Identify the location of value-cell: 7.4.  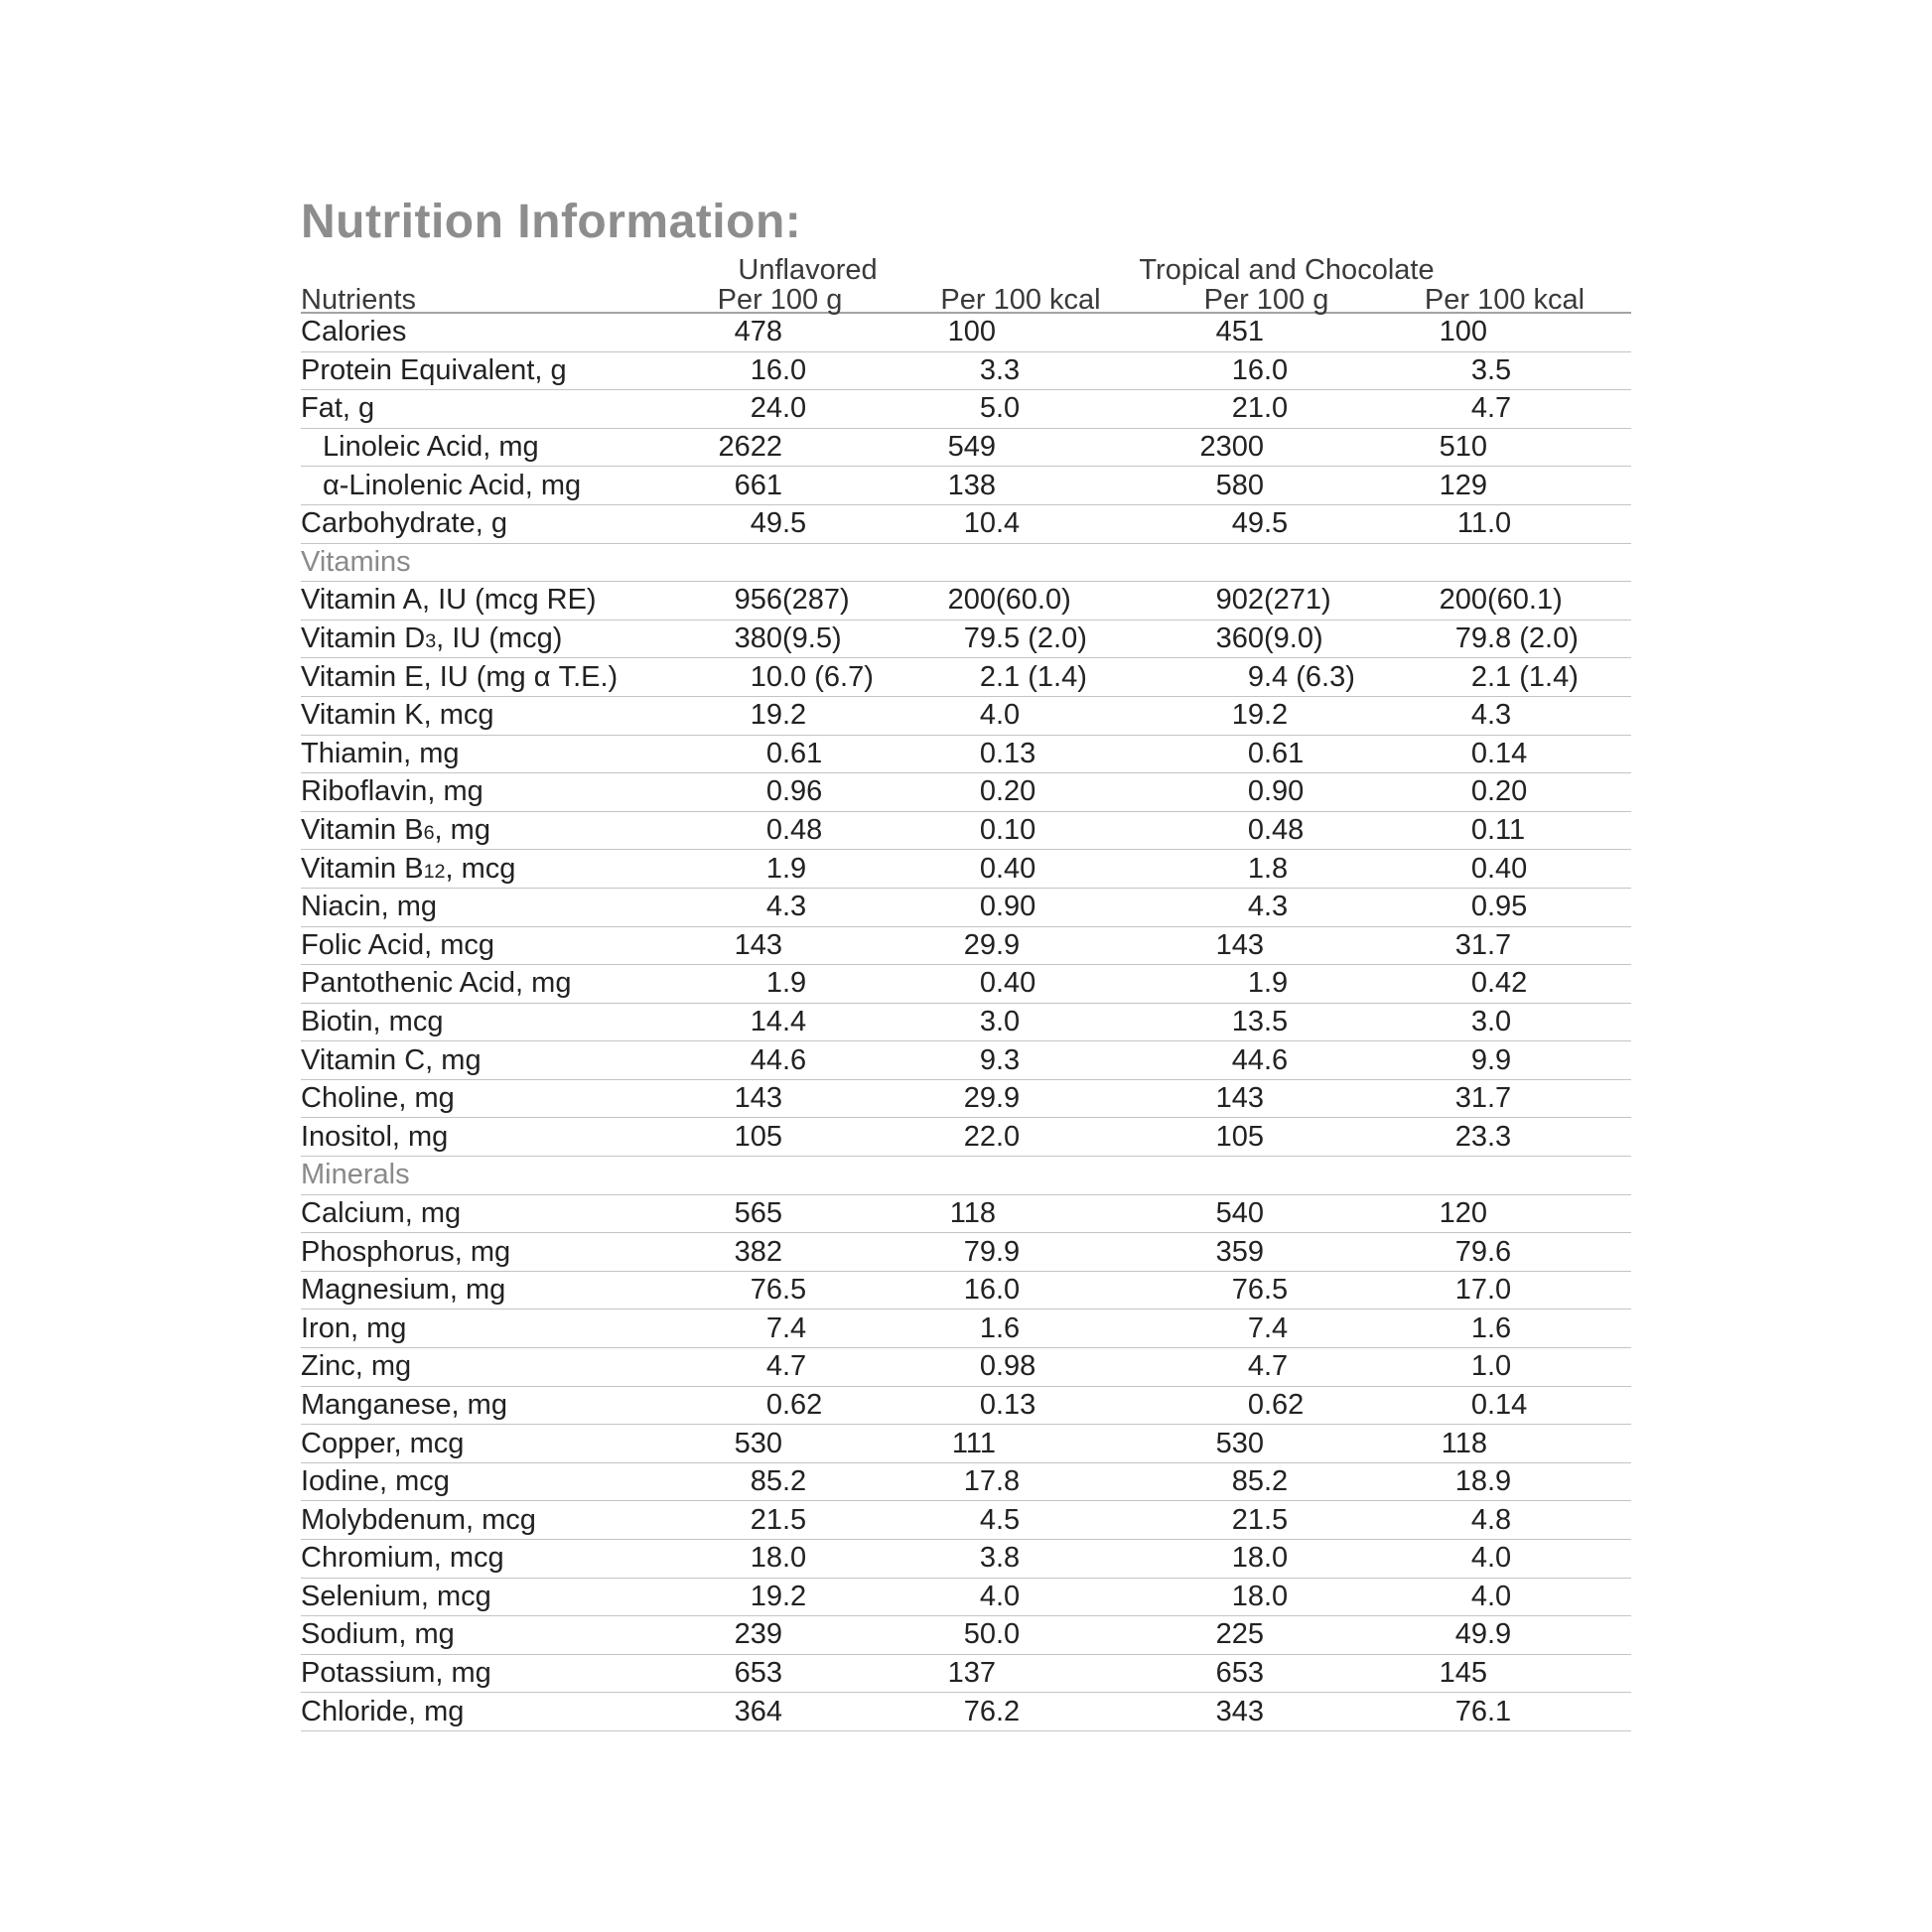
(1268, 1327).